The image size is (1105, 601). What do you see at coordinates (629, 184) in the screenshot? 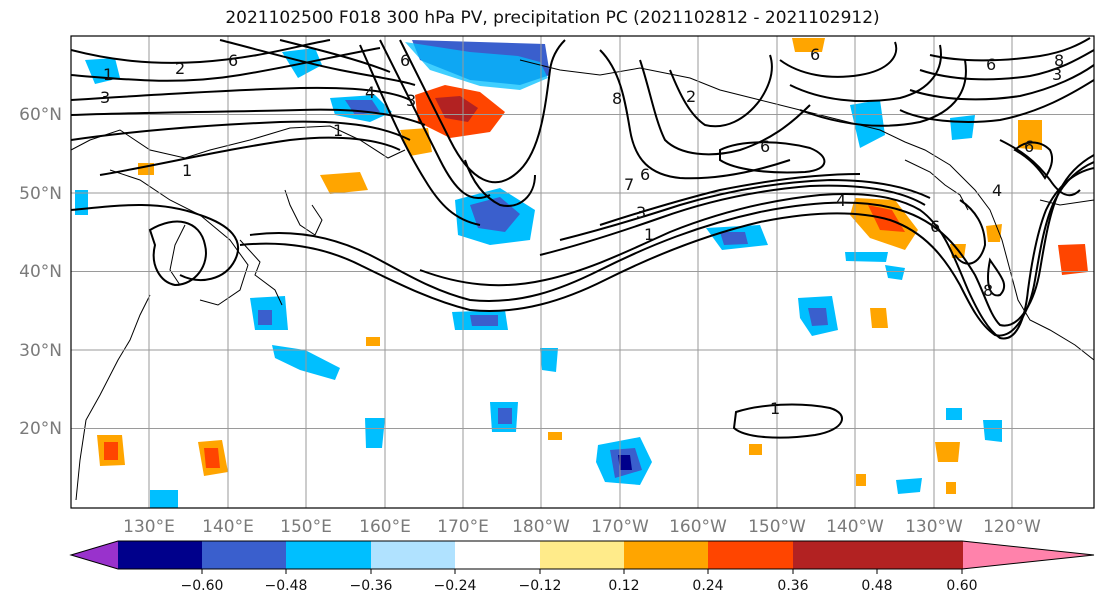
I see `pv-contour-label: 7` at bounding box center [629, 184].